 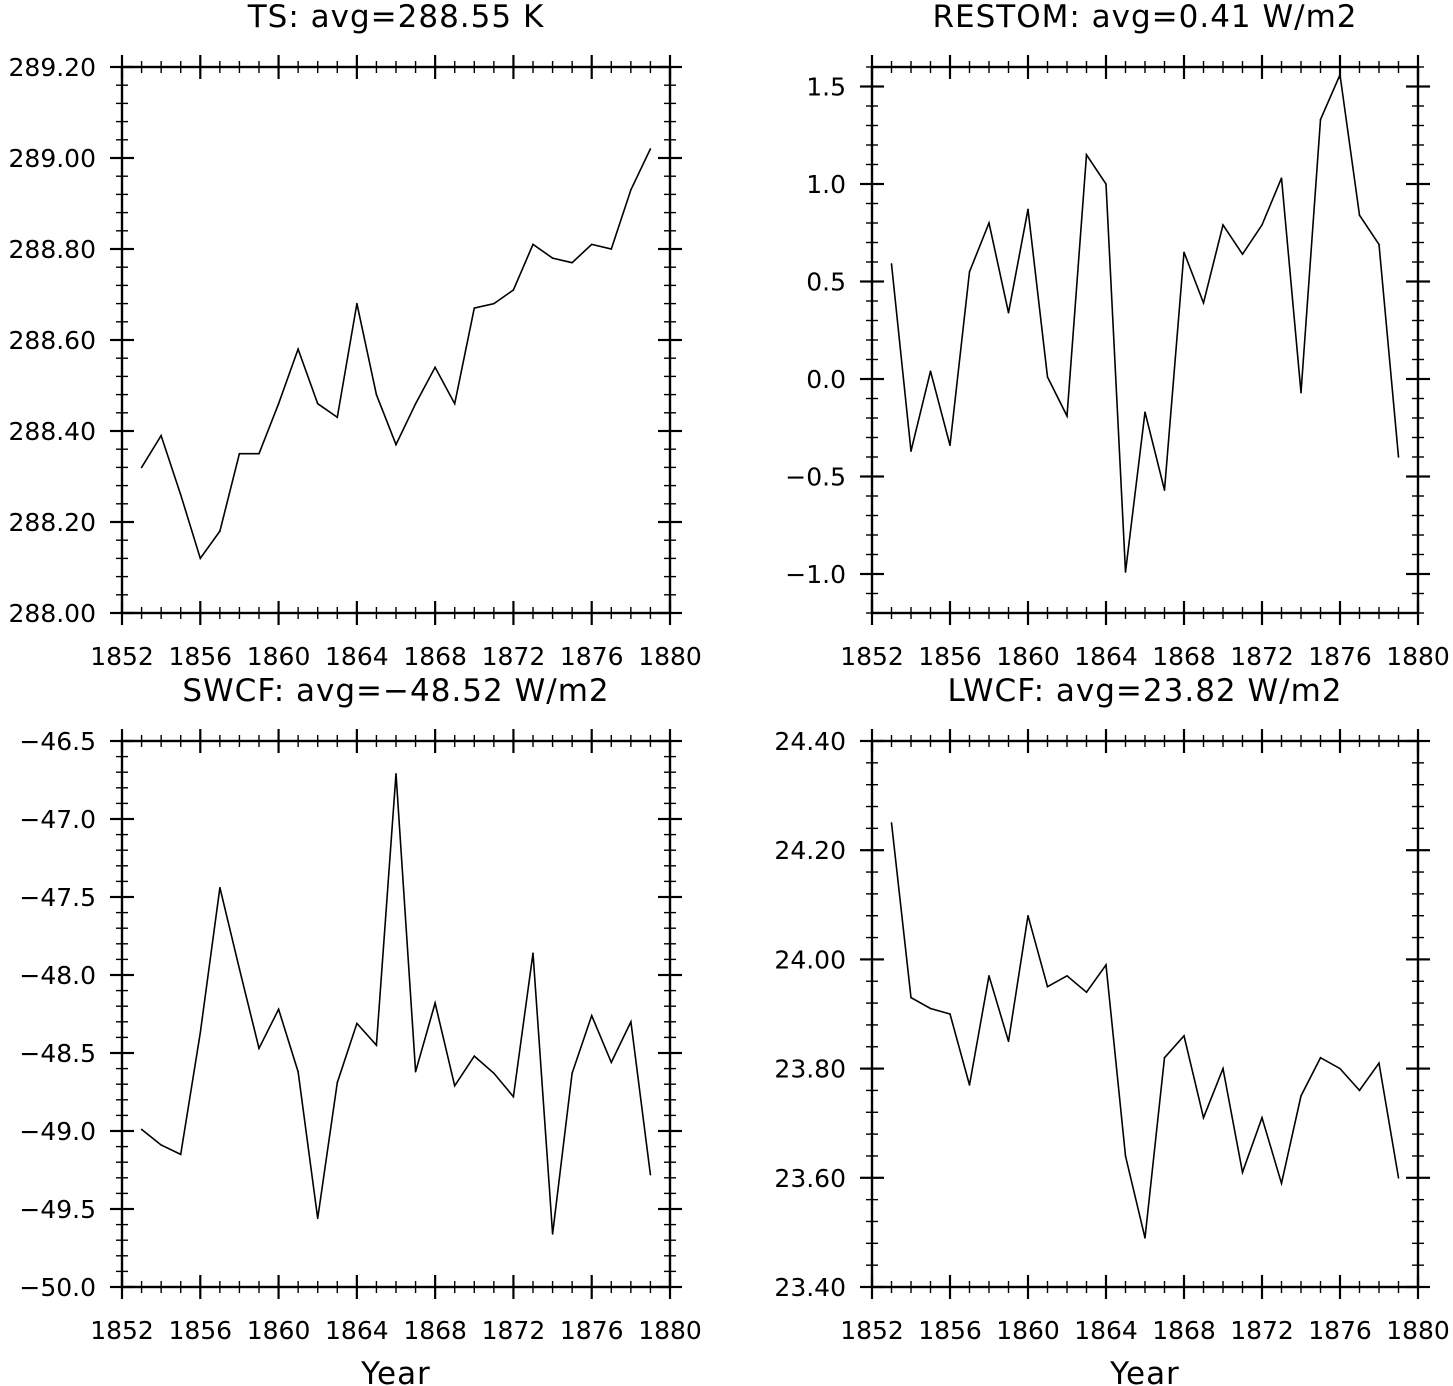 I want to click on y-tick-label: 289.00, so click(x=52, y=158).